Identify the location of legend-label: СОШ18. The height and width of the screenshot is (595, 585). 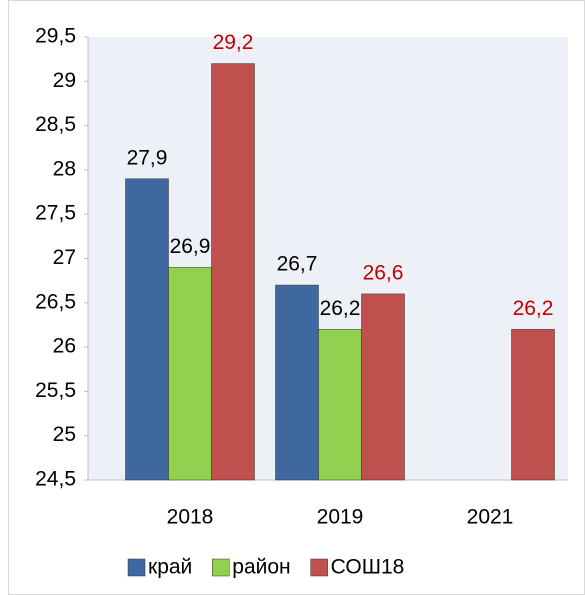
(368, 567).